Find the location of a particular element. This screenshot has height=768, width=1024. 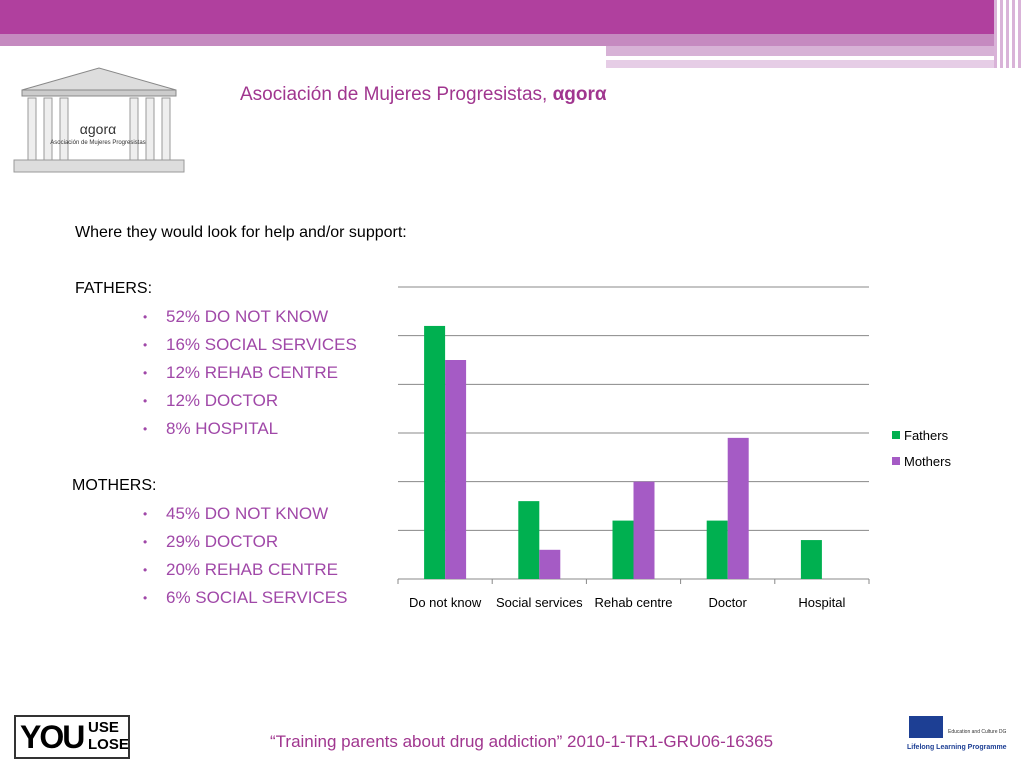

list-item: 12% REHAB CENTRE is located at coordinates (252, 372).